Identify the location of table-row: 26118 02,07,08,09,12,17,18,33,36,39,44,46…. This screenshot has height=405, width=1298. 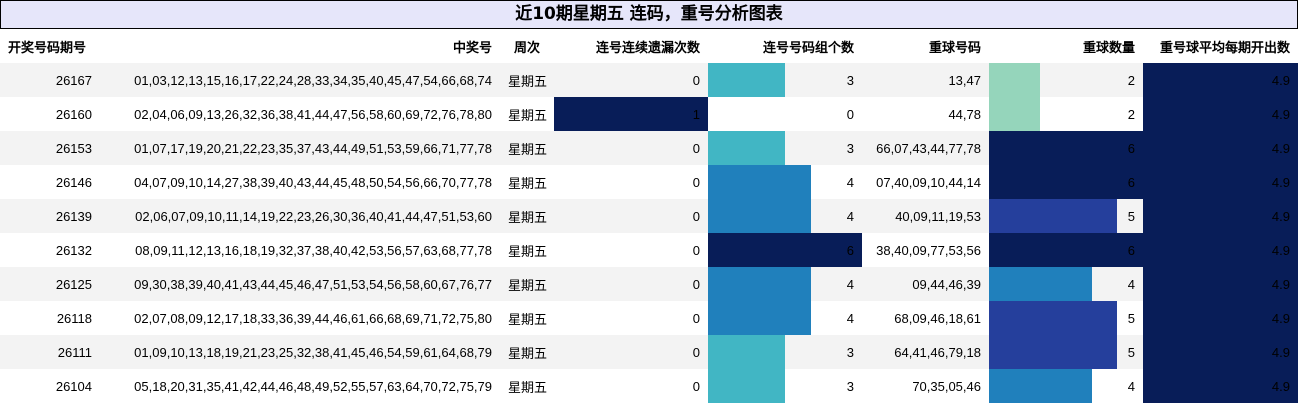
(649, 318).